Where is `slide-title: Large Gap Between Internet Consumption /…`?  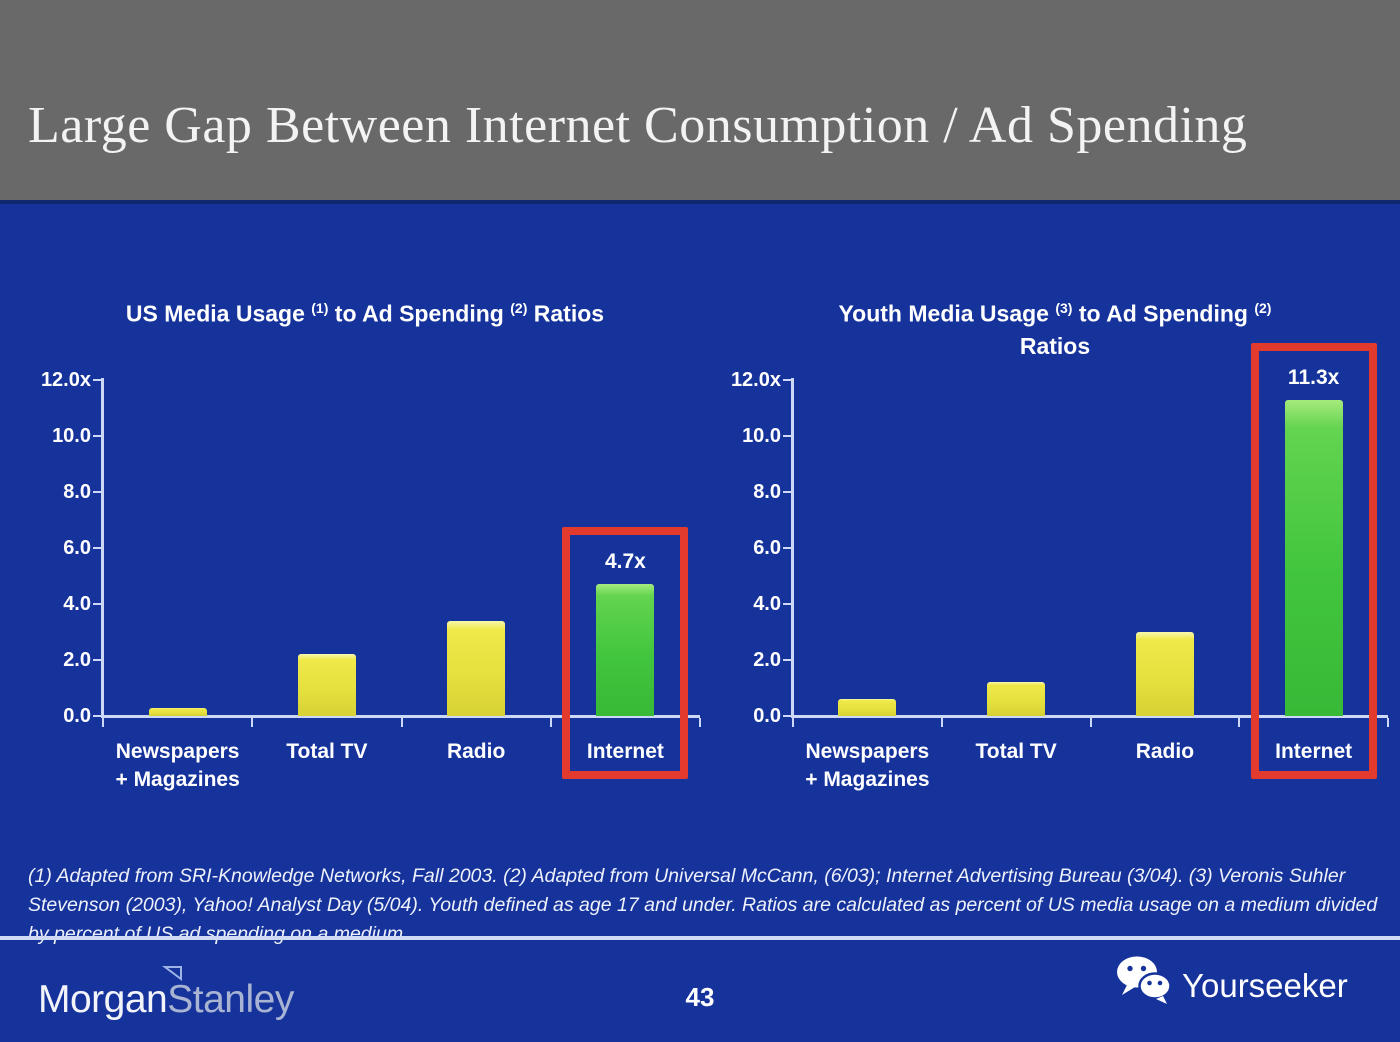 slide-title: Large Gap Between Internet Consumption /… is located at coordinates (638, 125).